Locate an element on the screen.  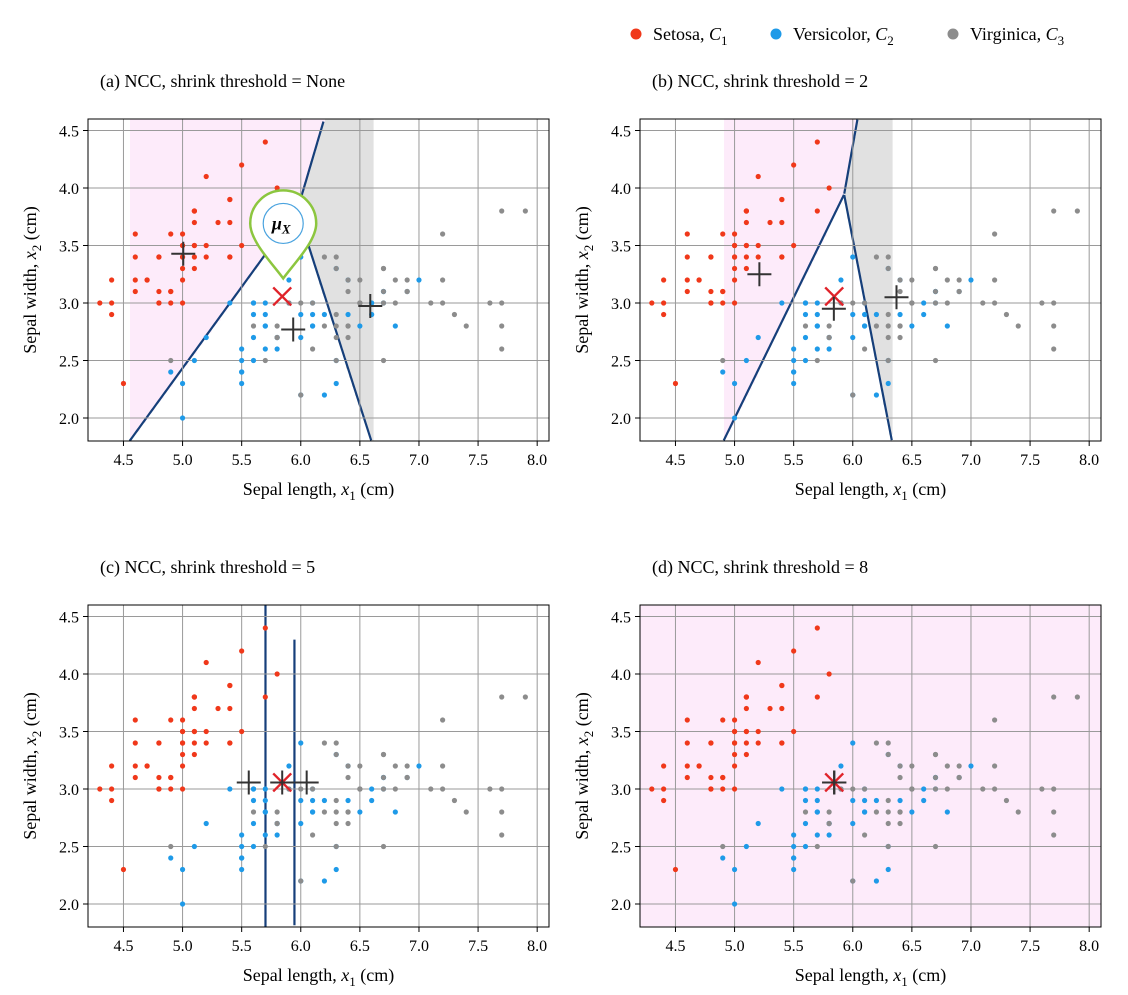
mu-x-label: μX is located at coordinates (281, 224).